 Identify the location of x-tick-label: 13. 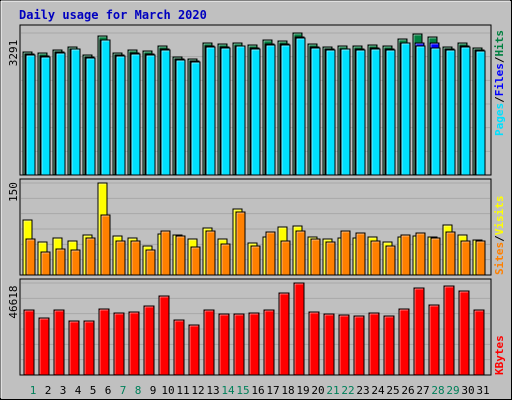
(212, 390).